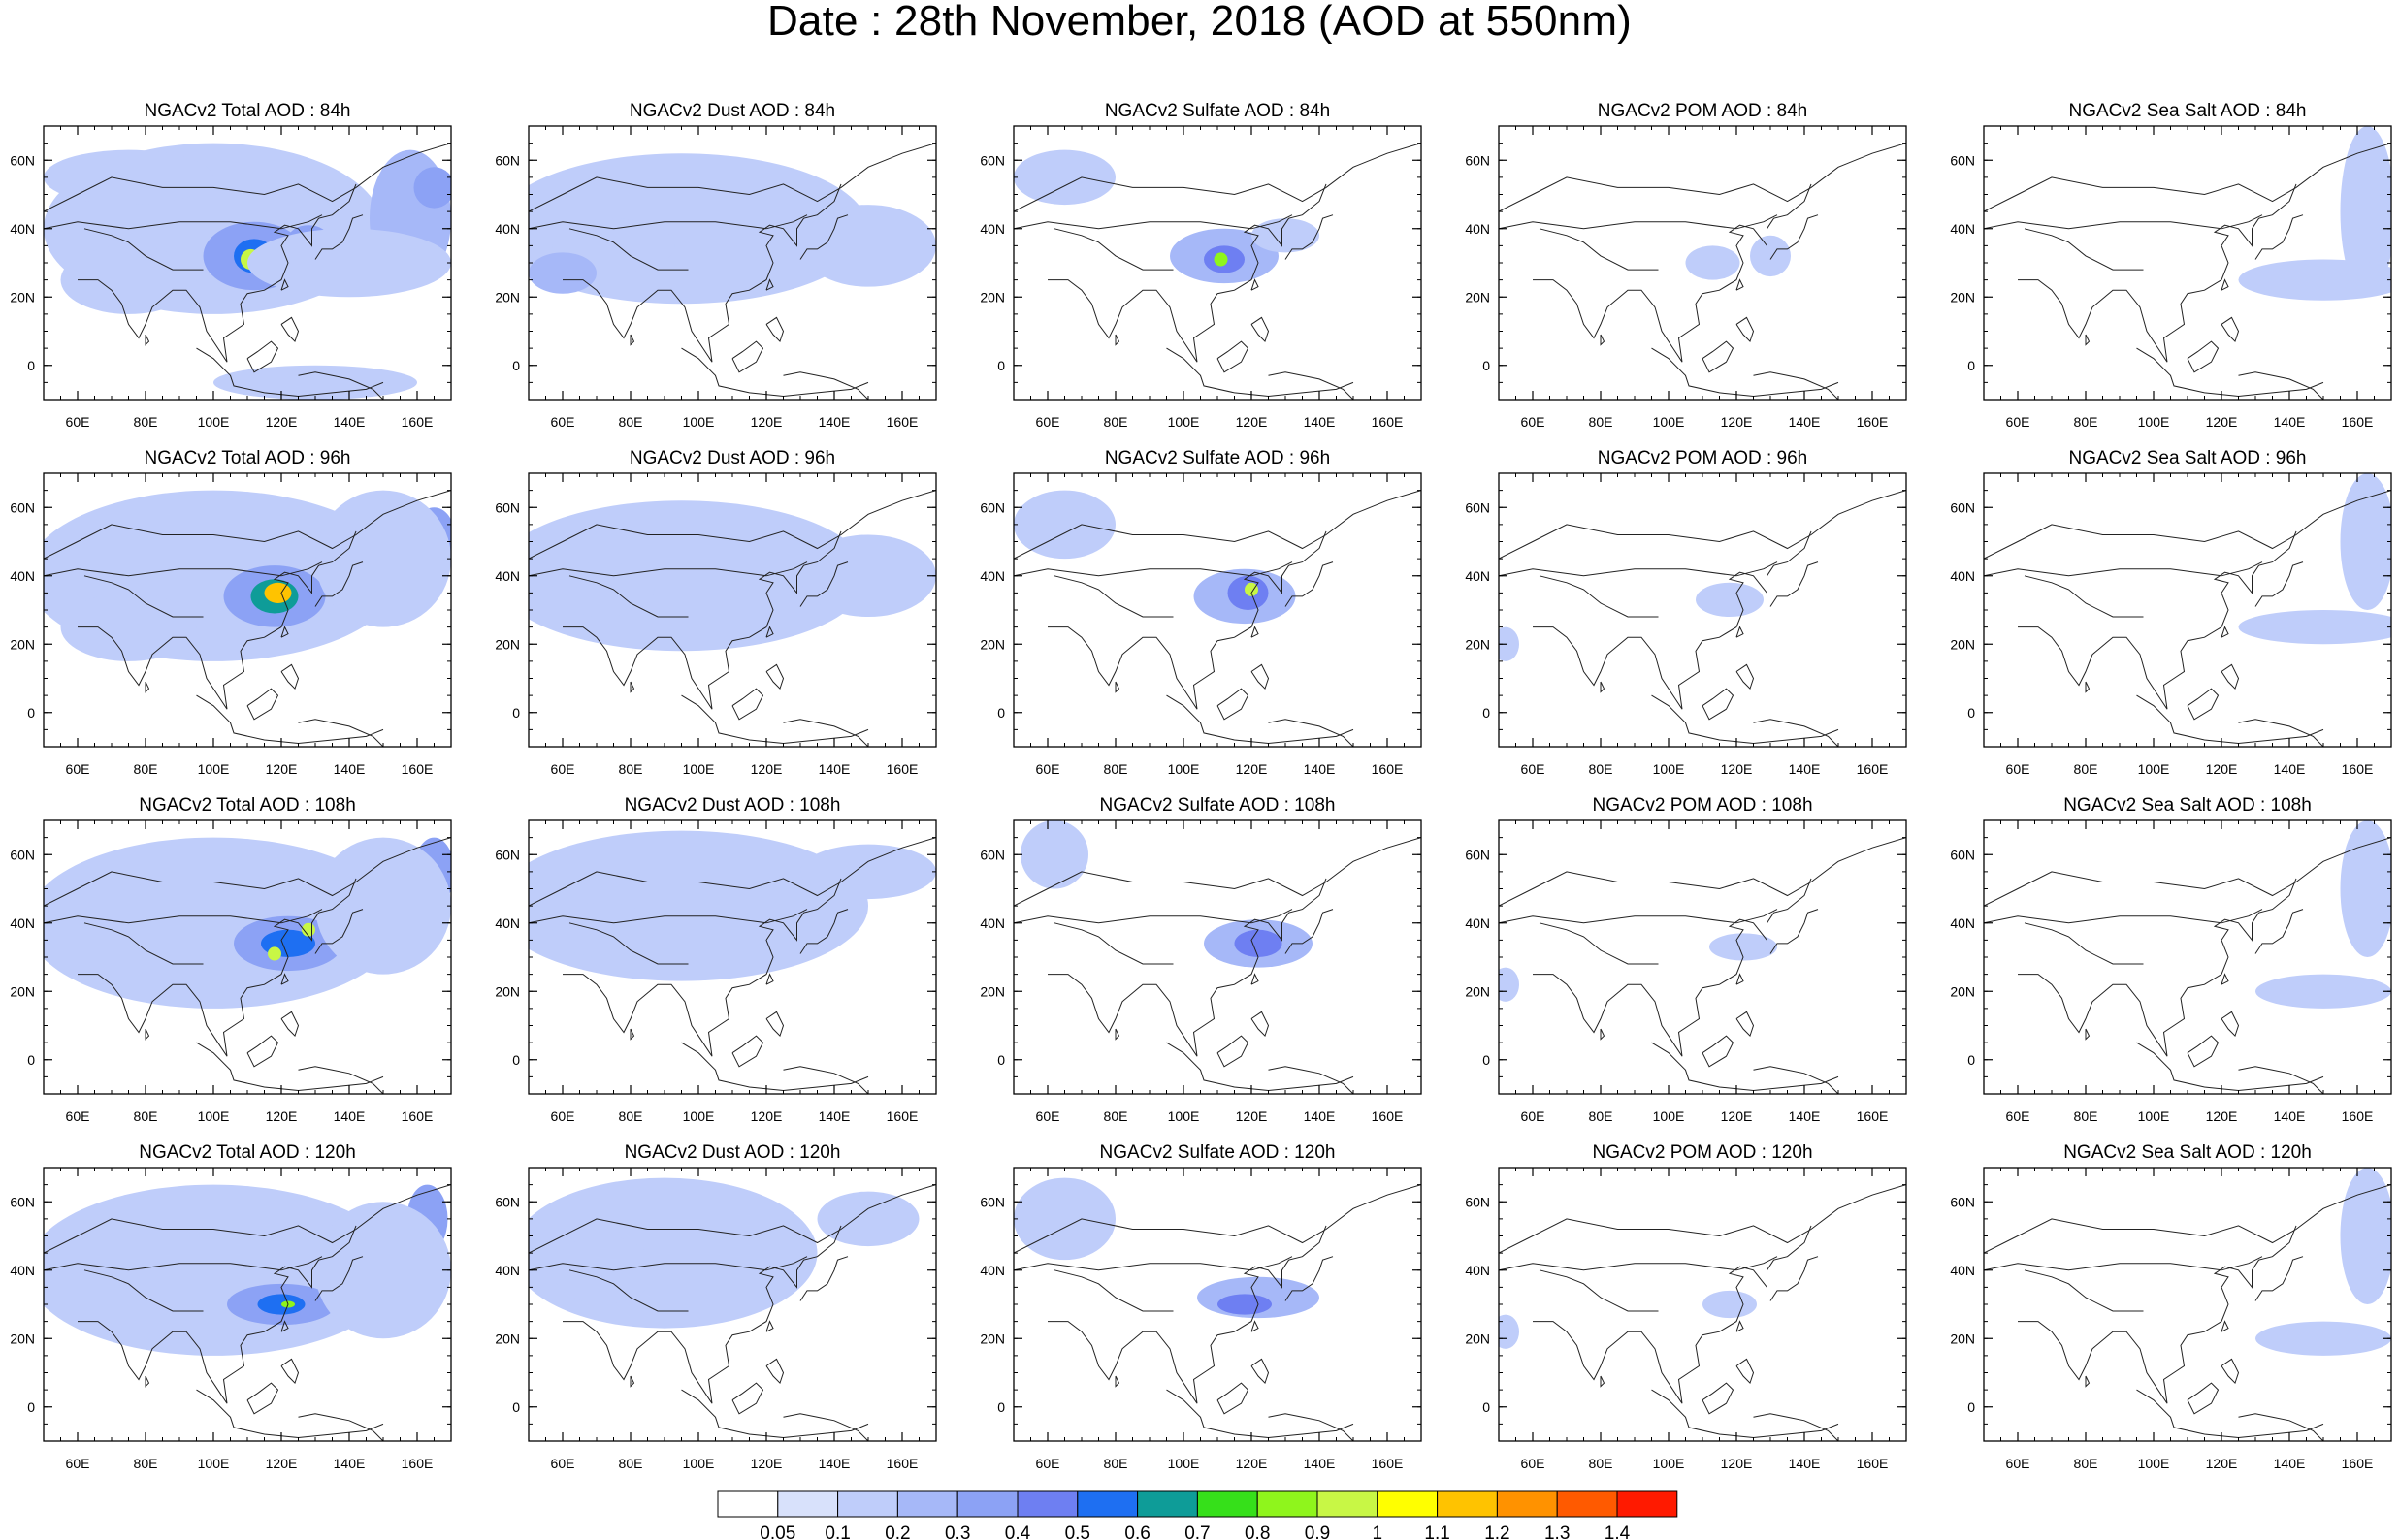 Image resolution: width=2399 pixels, height=1540 pixels. Describe the element at coordinates (1218, 458) in the screenshot. I see `panel-title: NGACv2 Sulfate AOD : 96h` at that location.